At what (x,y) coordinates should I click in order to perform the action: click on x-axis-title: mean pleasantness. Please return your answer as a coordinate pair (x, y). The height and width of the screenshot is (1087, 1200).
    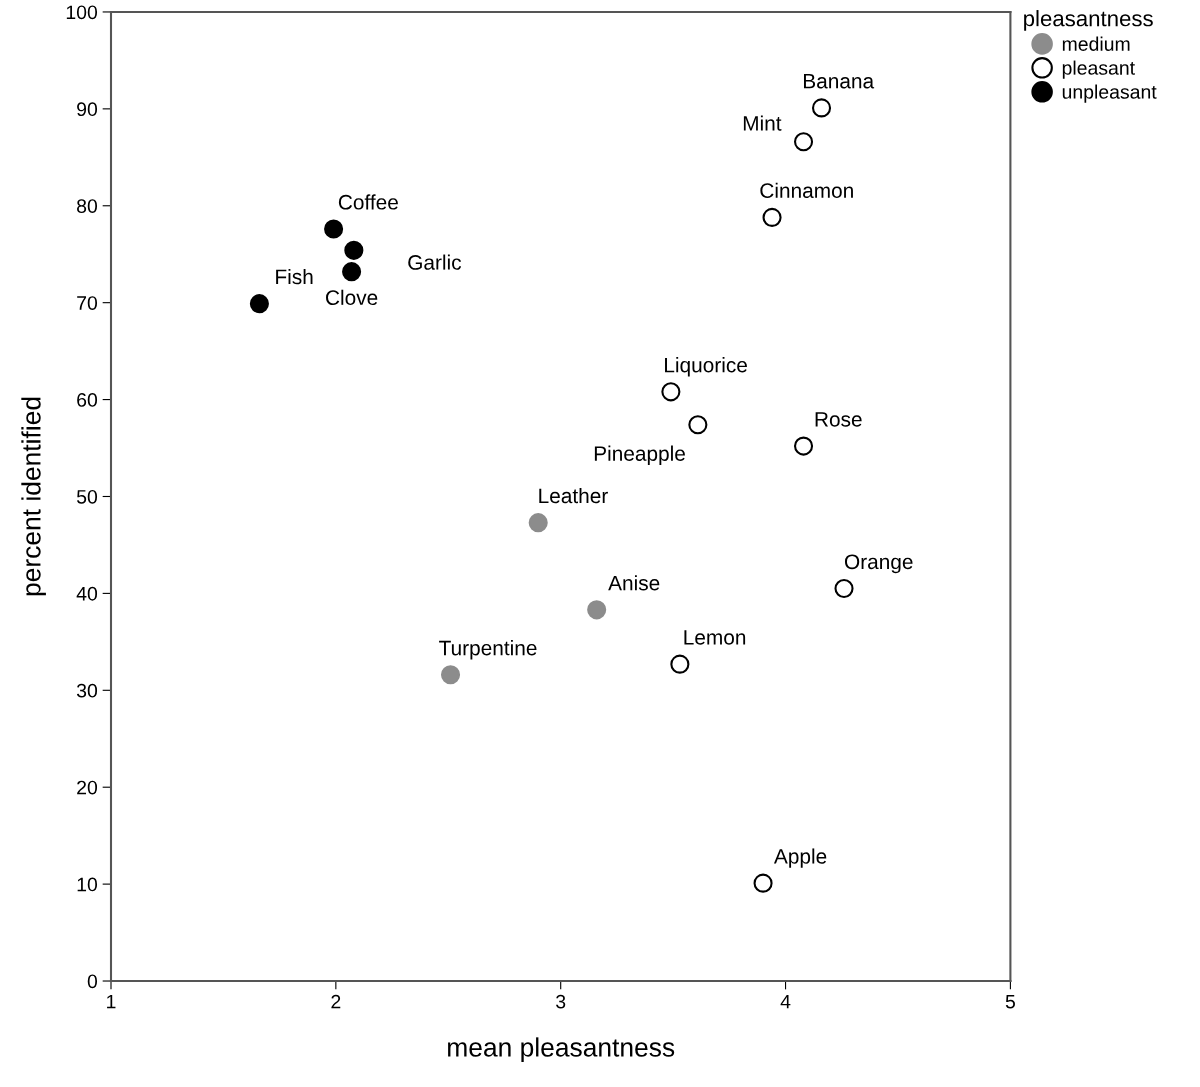
    Looking at the image, I should click on (561, 1049).